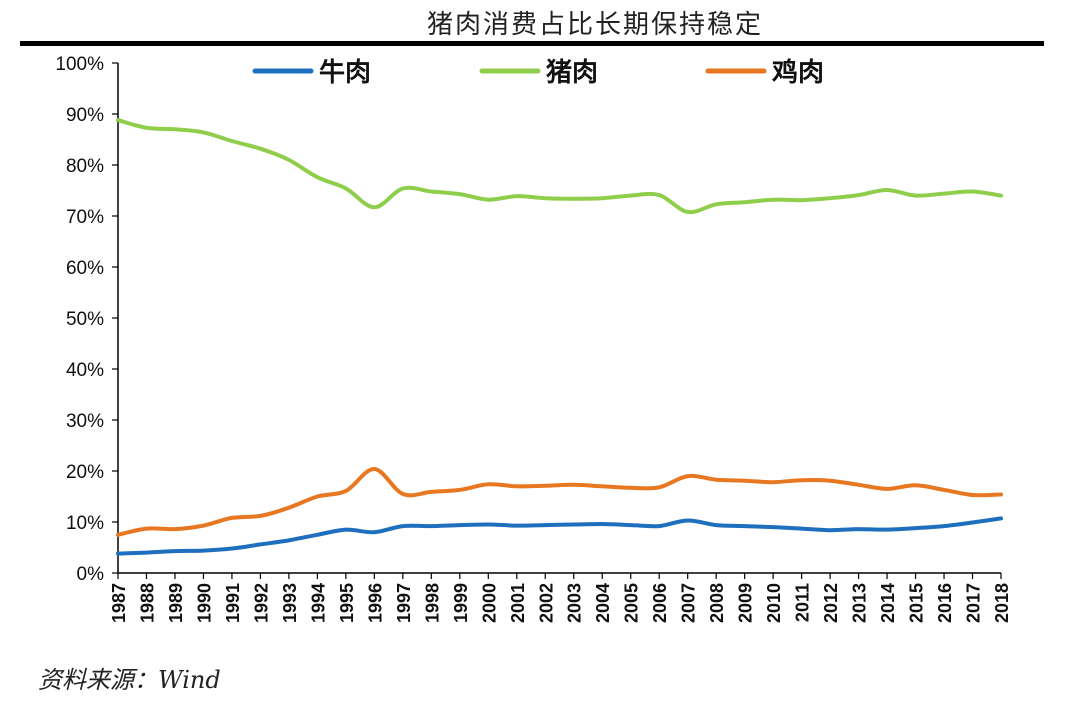  Describe the element at coordinates (85, 370) in the screenshot. I see `y-tick-label: 40%` at that location.